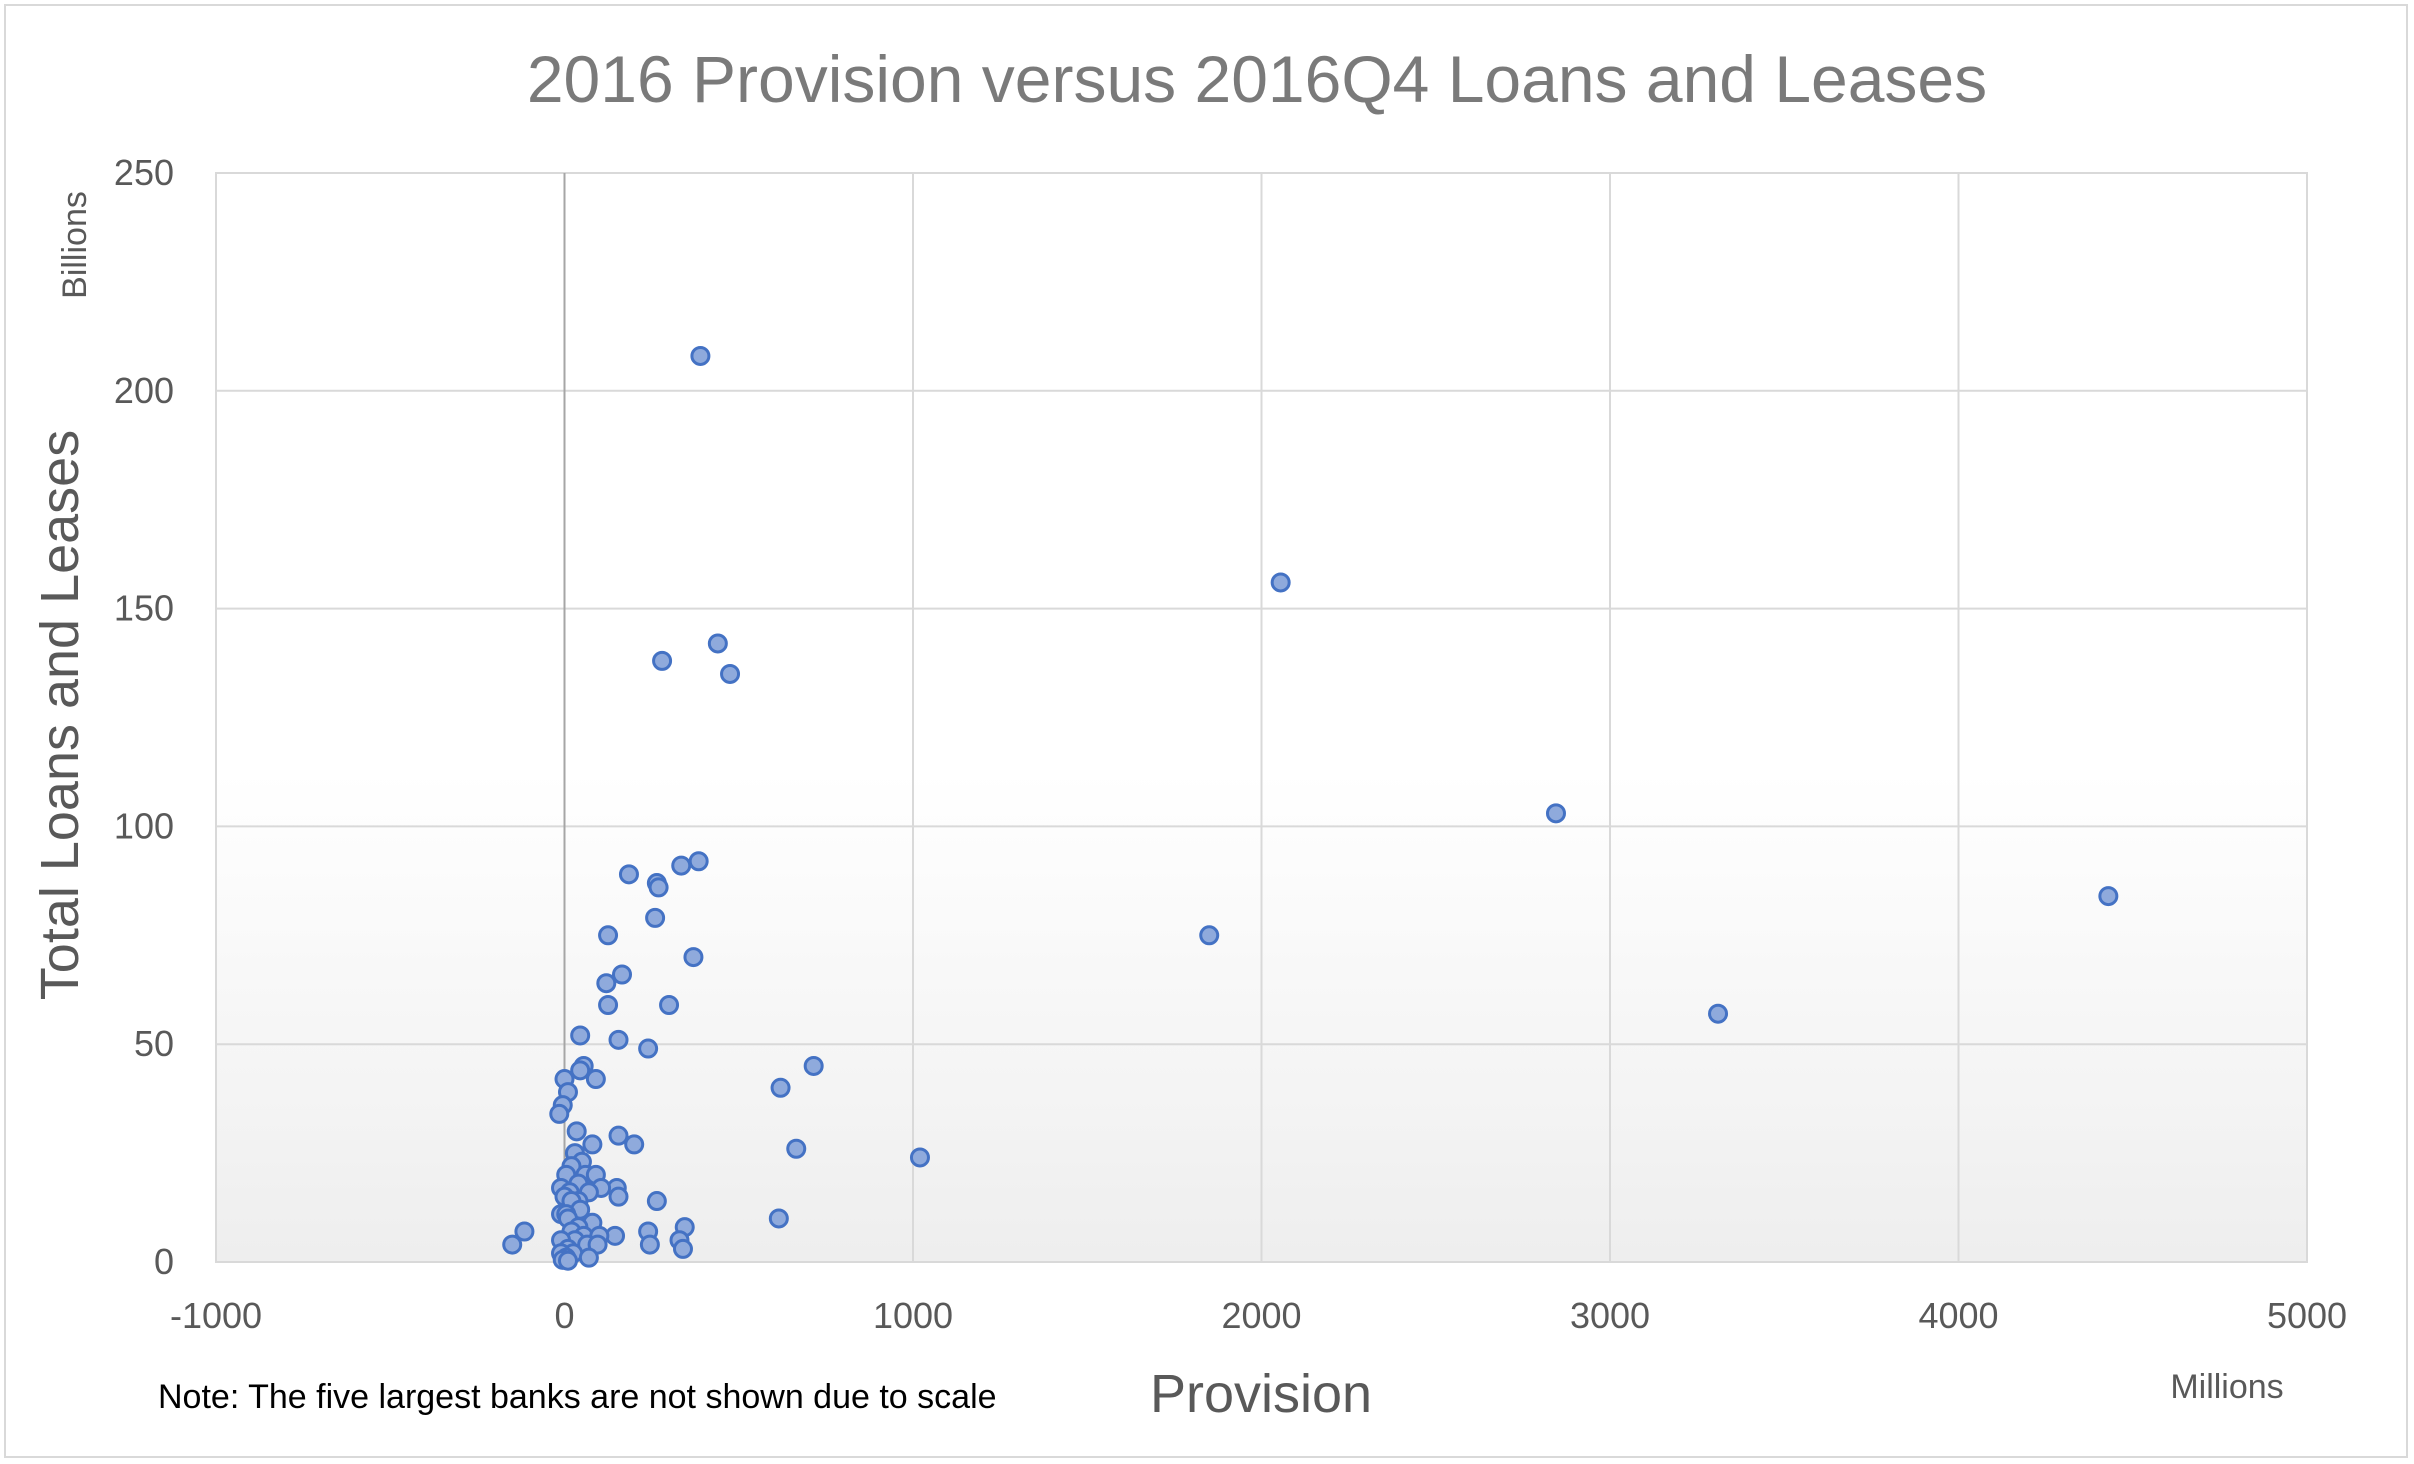 The image size is (2414, 1464). Describe the element at coordinates (60, 715) in the screenshot. I see `y-axis-title: Total Loans and Leases` at that location.